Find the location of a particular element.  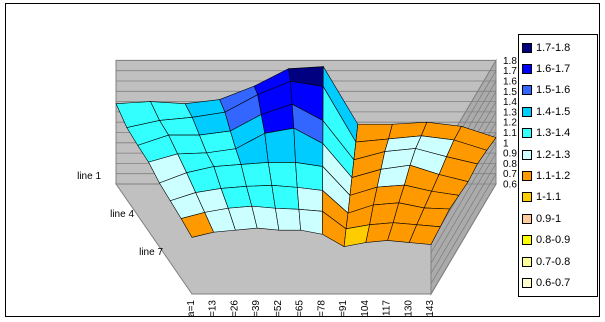

legend-item: 1-1.1 is located at coordinates (558, 197).